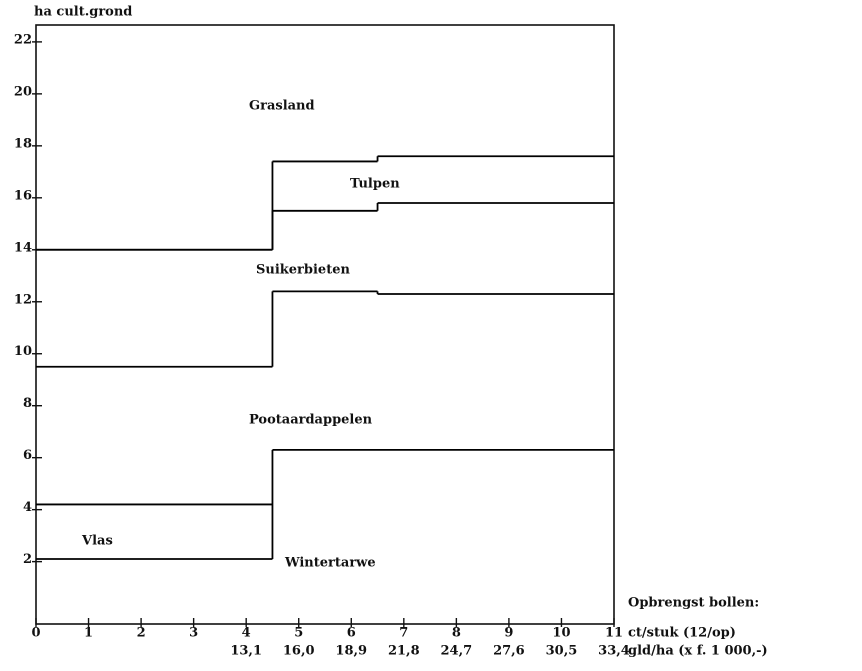 The width and height of the screenshot is (862, 671). I want to click on region-label: Wintertarwe, so click(330, 563).